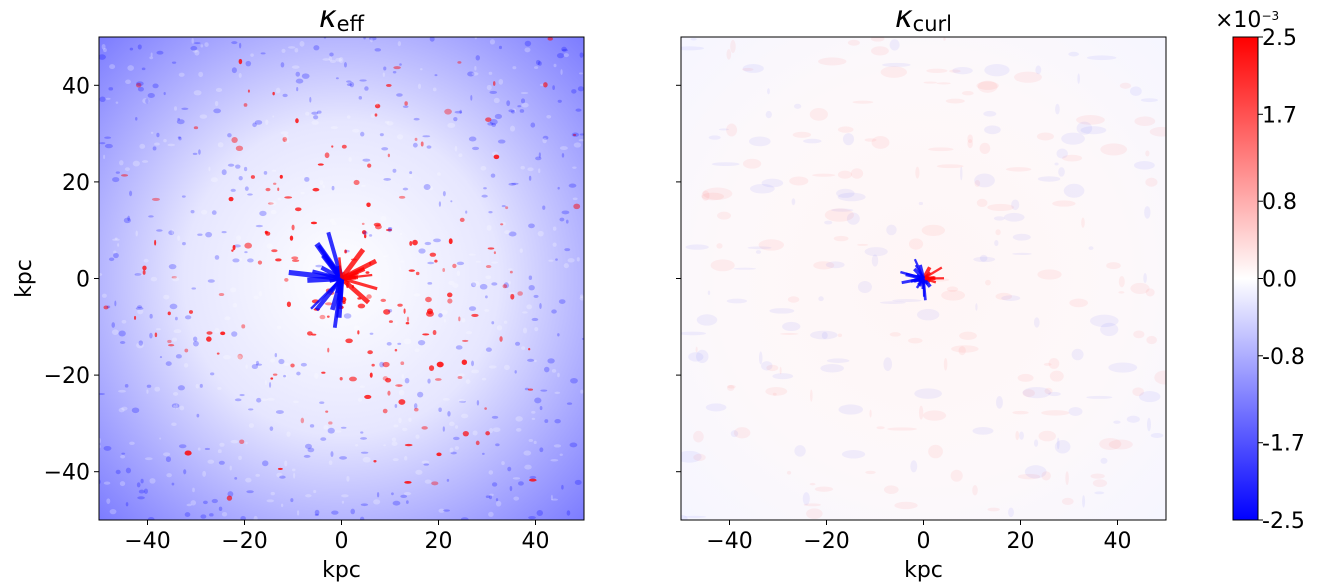 The image size is (1319, 587). I want to click on x-axis-label: kpc, so click(923, 570).